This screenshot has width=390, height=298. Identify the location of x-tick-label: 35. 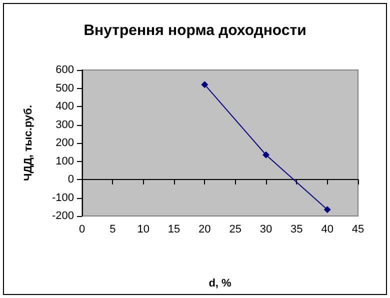
(296, 230).